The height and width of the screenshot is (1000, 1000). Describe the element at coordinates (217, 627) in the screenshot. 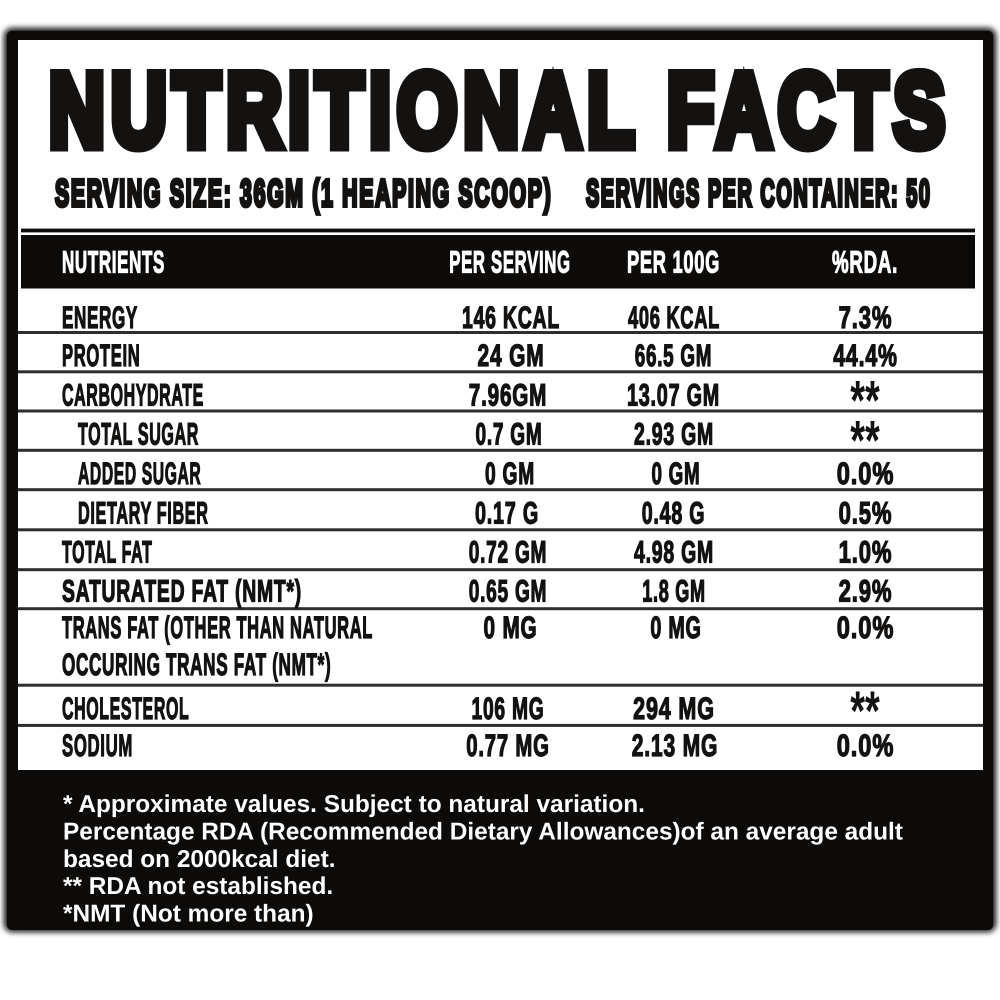

I see `svg-text: TRANS FAT (OTHER THAN NATURAL` at that location.